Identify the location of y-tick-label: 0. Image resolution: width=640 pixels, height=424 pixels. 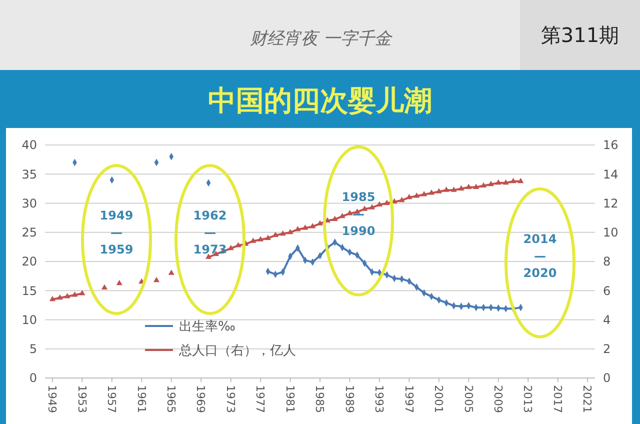
(33, 378).